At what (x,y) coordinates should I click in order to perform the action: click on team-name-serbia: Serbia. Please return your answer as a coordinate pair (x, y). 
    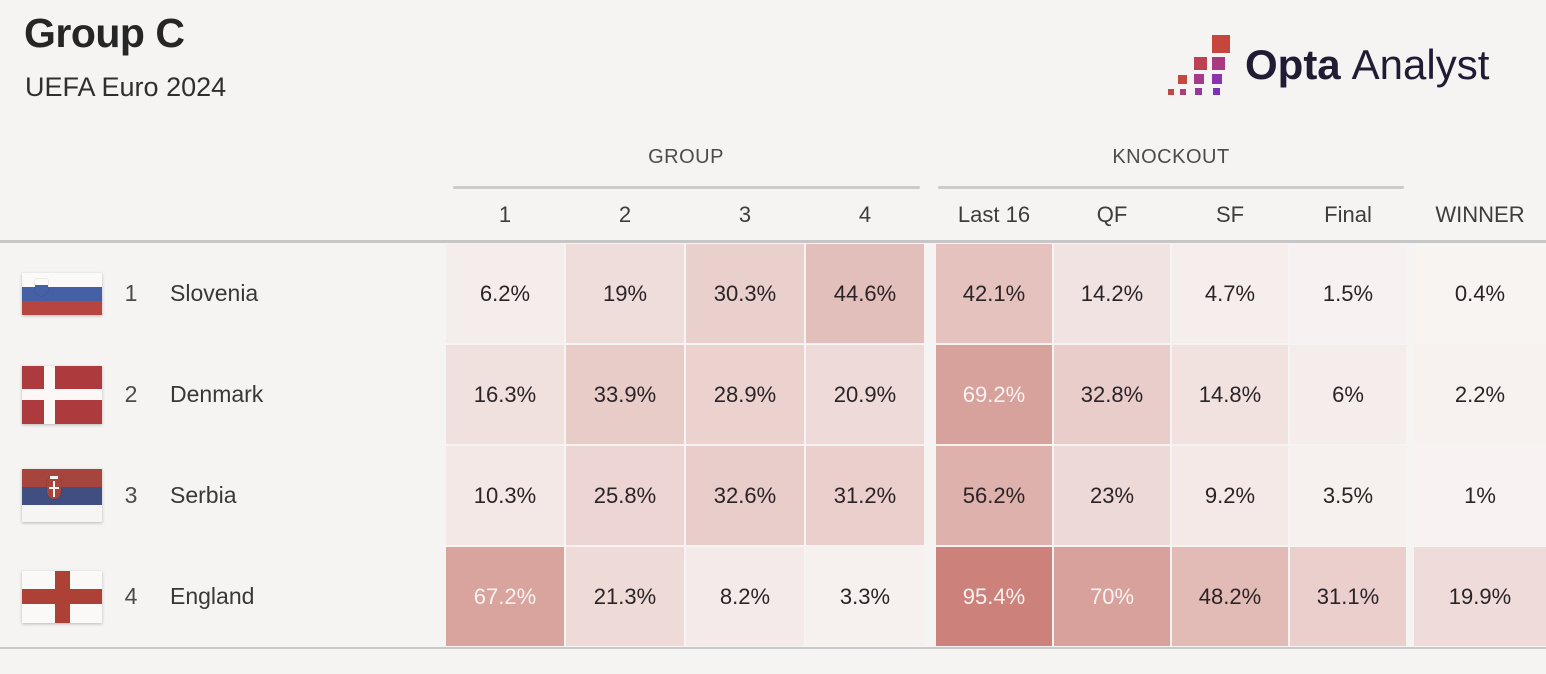
    Looking at the image, I should click on (203, 495).